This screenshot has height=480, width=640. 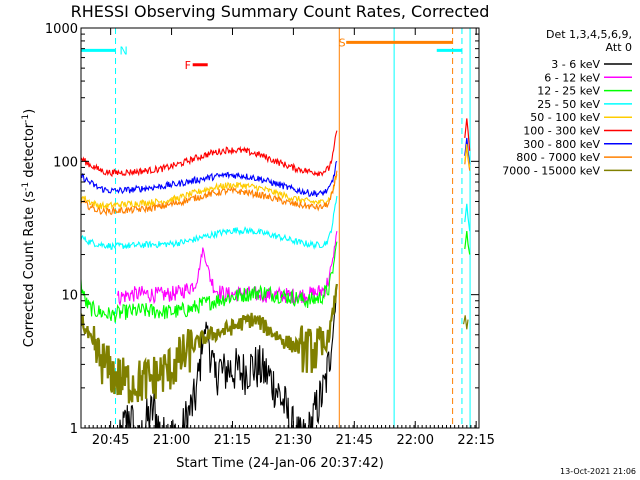 What do you see at coordinates (589, 34) in the screenshot?
I see `legend-header-detectors: Det 1,3,4,5,6,9,` at bounding box center [589, 34].